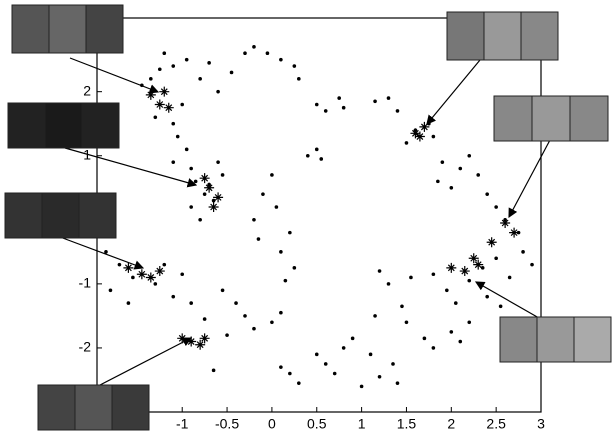  Describe the element at coordinates (317, 424) in the screenshot. I see `x-tick-label: 0.5` at that location.